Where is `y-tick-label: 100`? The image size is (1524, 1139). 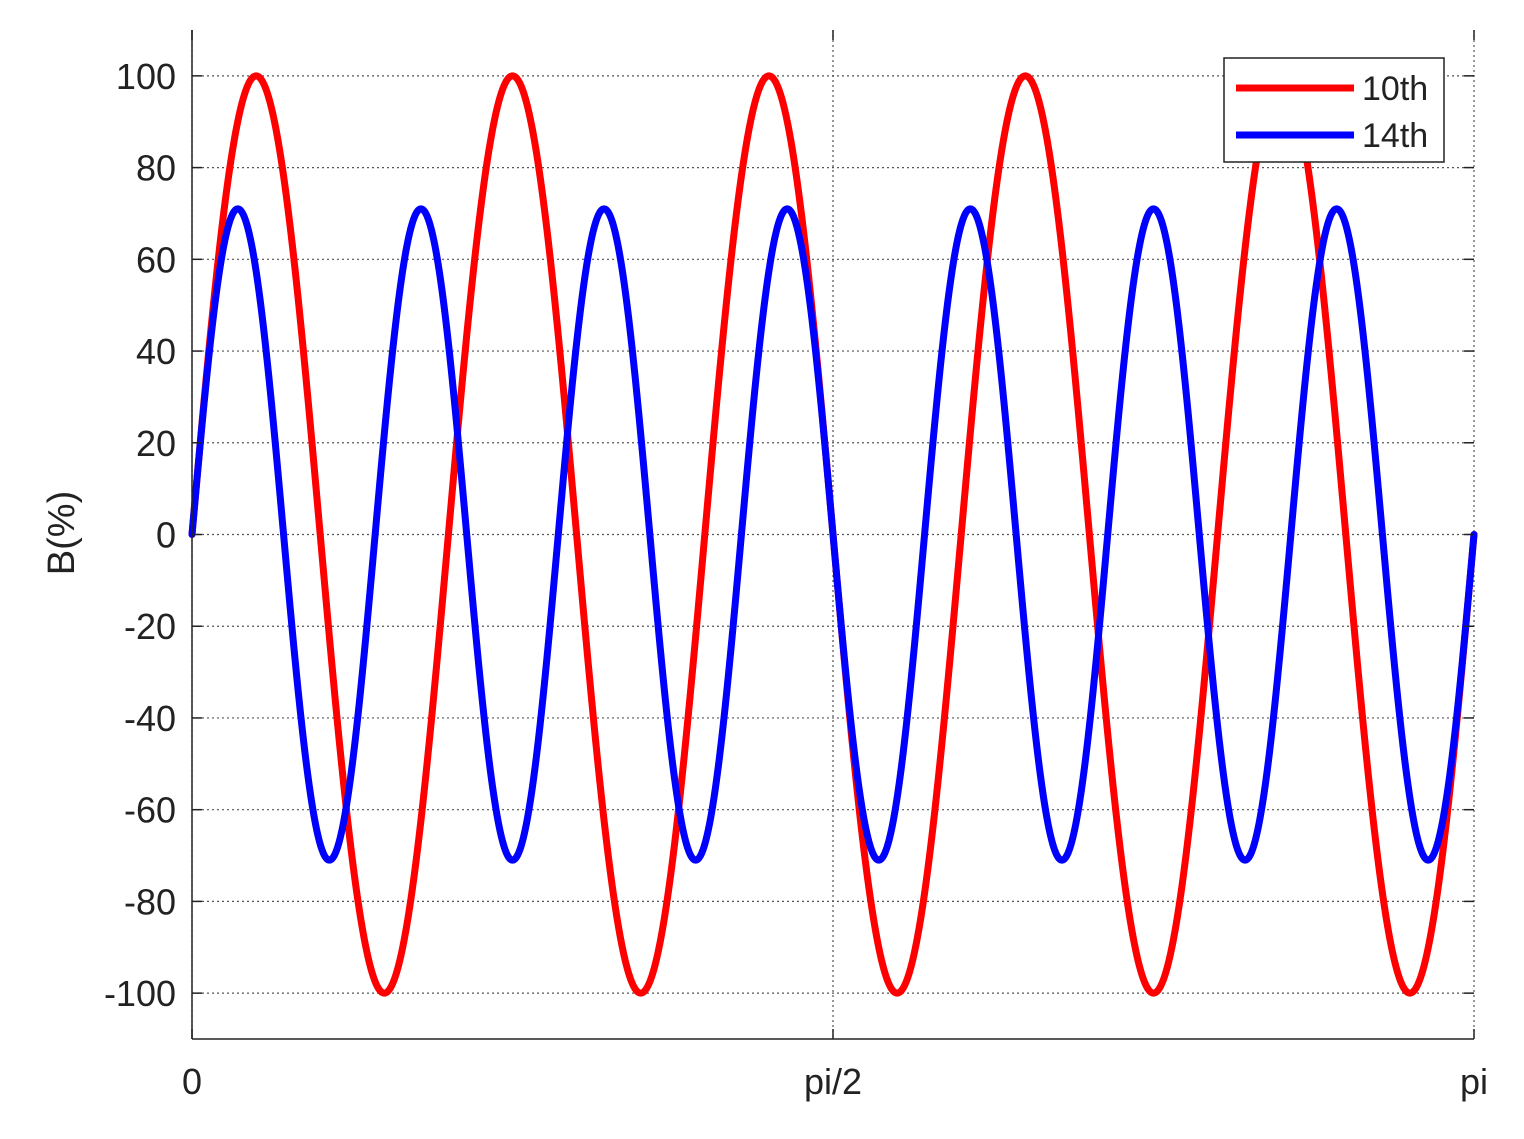
y-tick-label: 100 is located at coordinates (146, 76).